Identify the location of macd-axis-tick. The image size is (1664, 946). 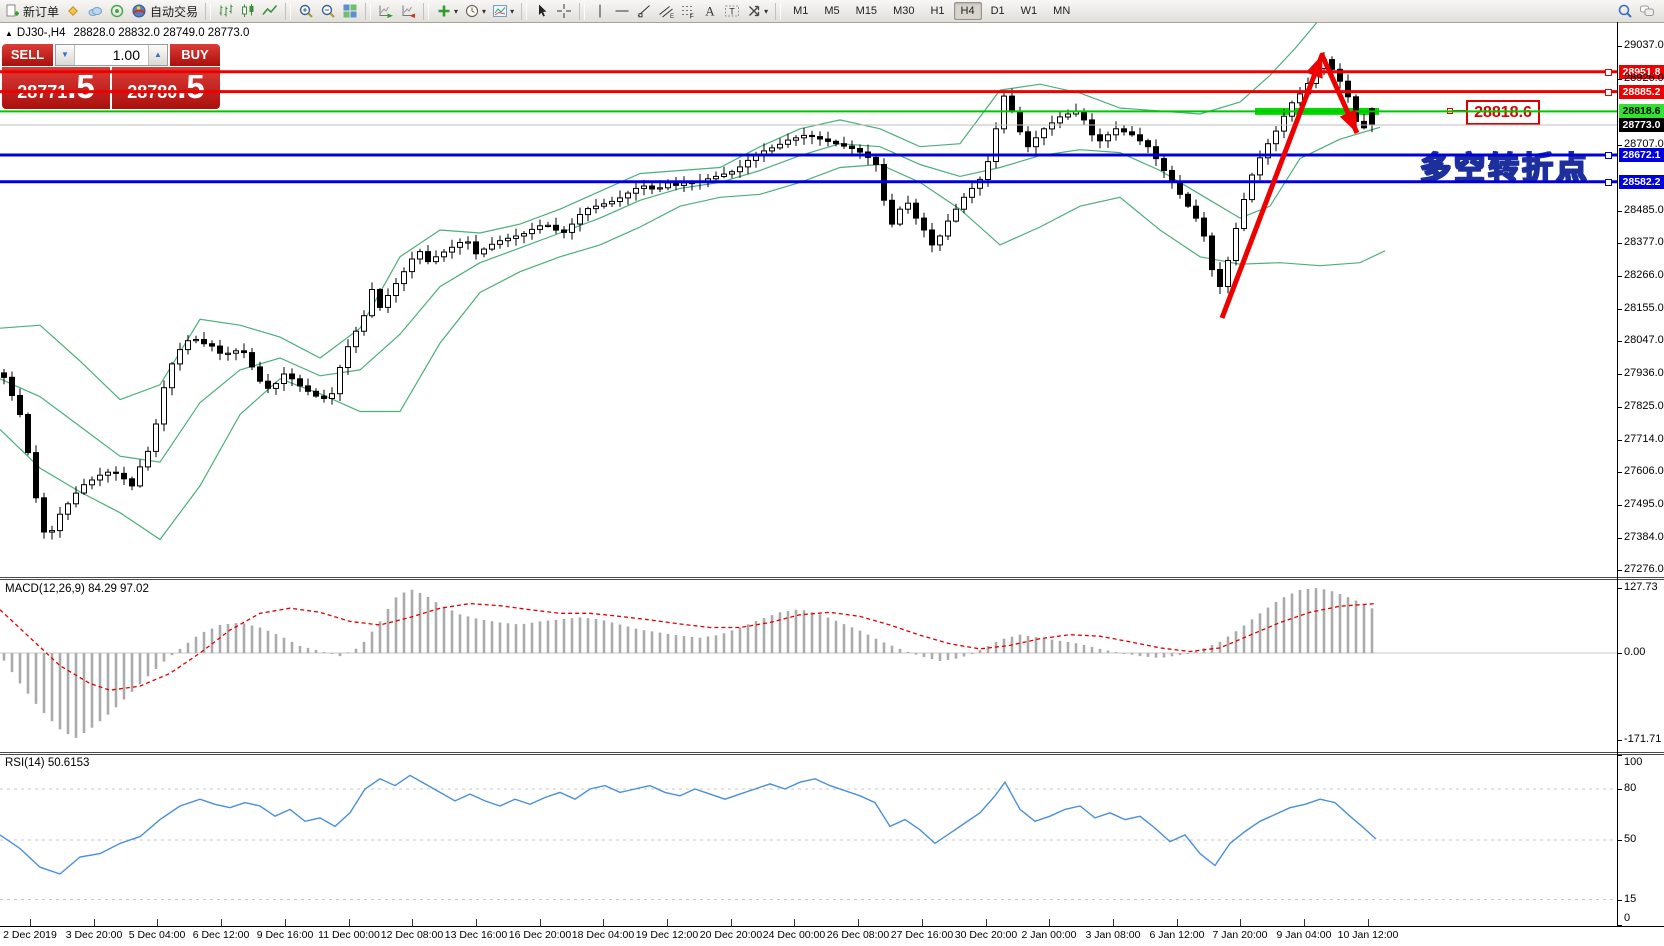
(1619, 588).